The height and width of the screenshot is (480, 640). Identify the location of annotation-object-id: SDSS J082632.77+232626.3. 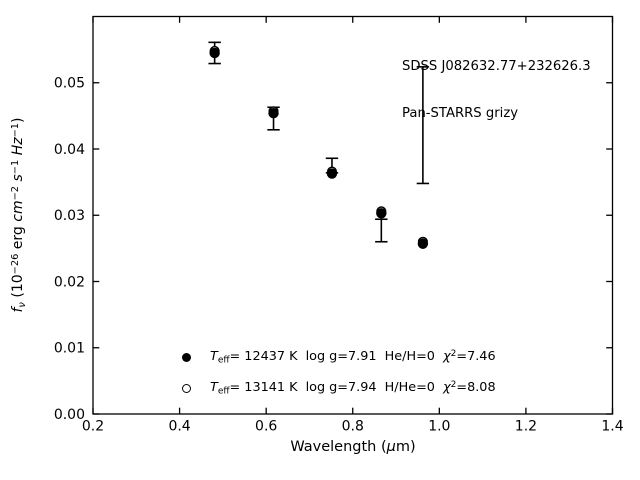
(496, 66).